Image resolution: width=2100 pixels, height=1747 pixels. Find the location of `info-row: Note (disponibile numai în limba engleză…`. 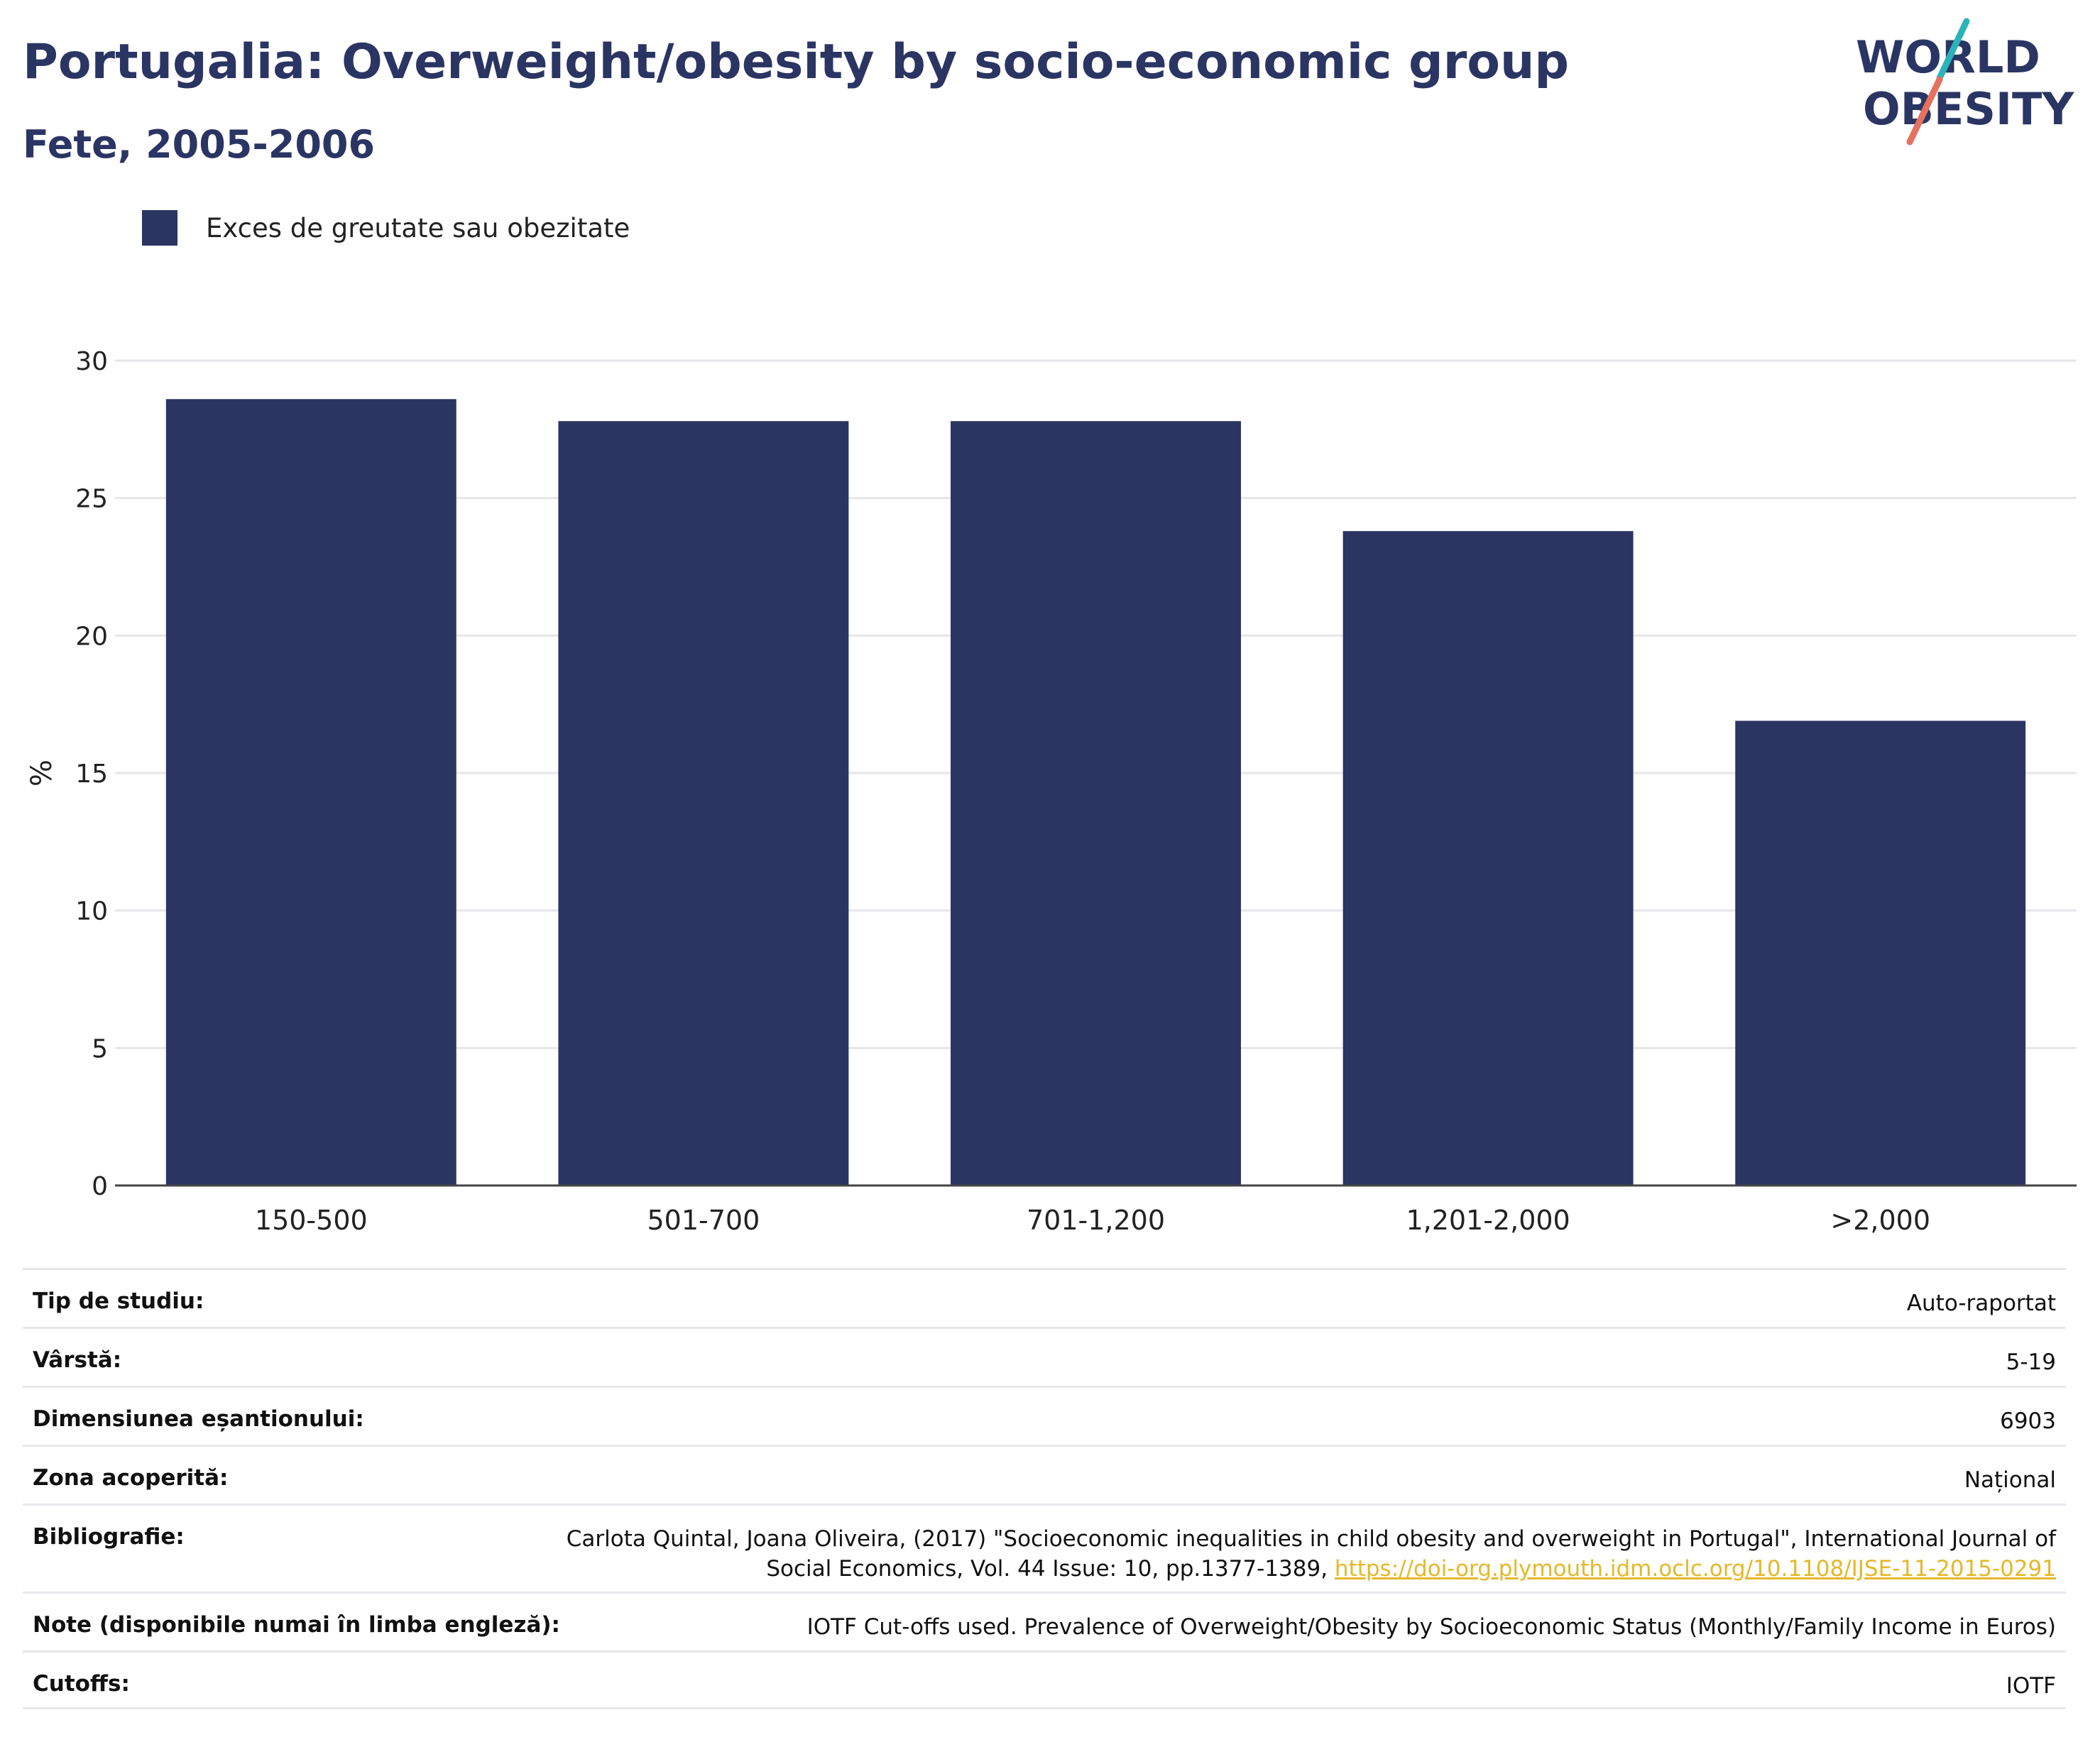

info-row: Note (disponibile numai în limba engleză… is located at coordinates (1044, 1621).